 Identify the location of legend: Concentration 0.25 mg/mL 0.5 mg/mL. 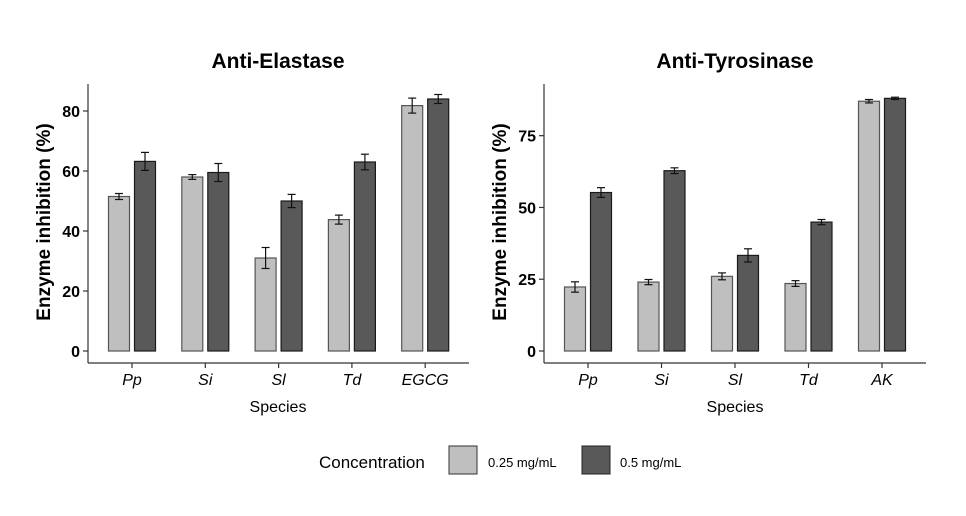
(500, 460).